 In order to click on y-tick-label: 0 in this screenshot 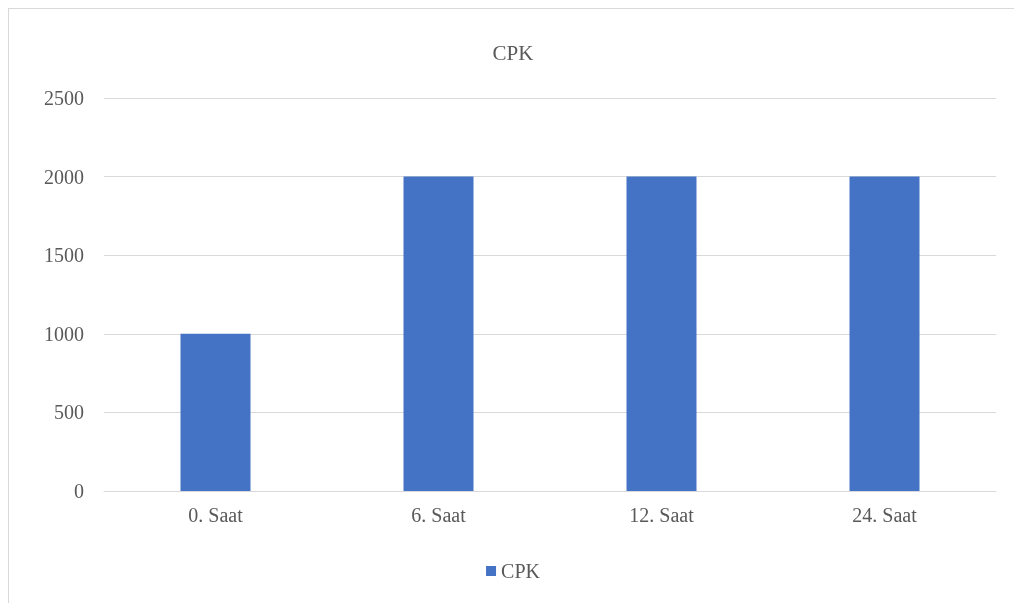, I will do `click(79, 491)`.